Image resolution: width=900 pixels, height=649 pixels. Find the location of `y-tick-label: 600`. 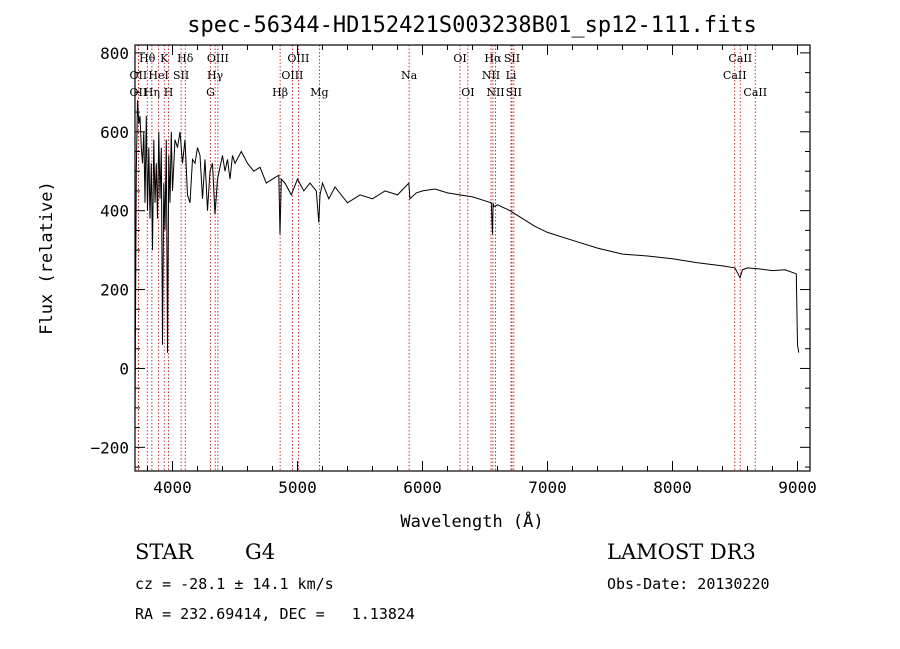

y-tick-label: 600 is located at coordinates (114, 132).